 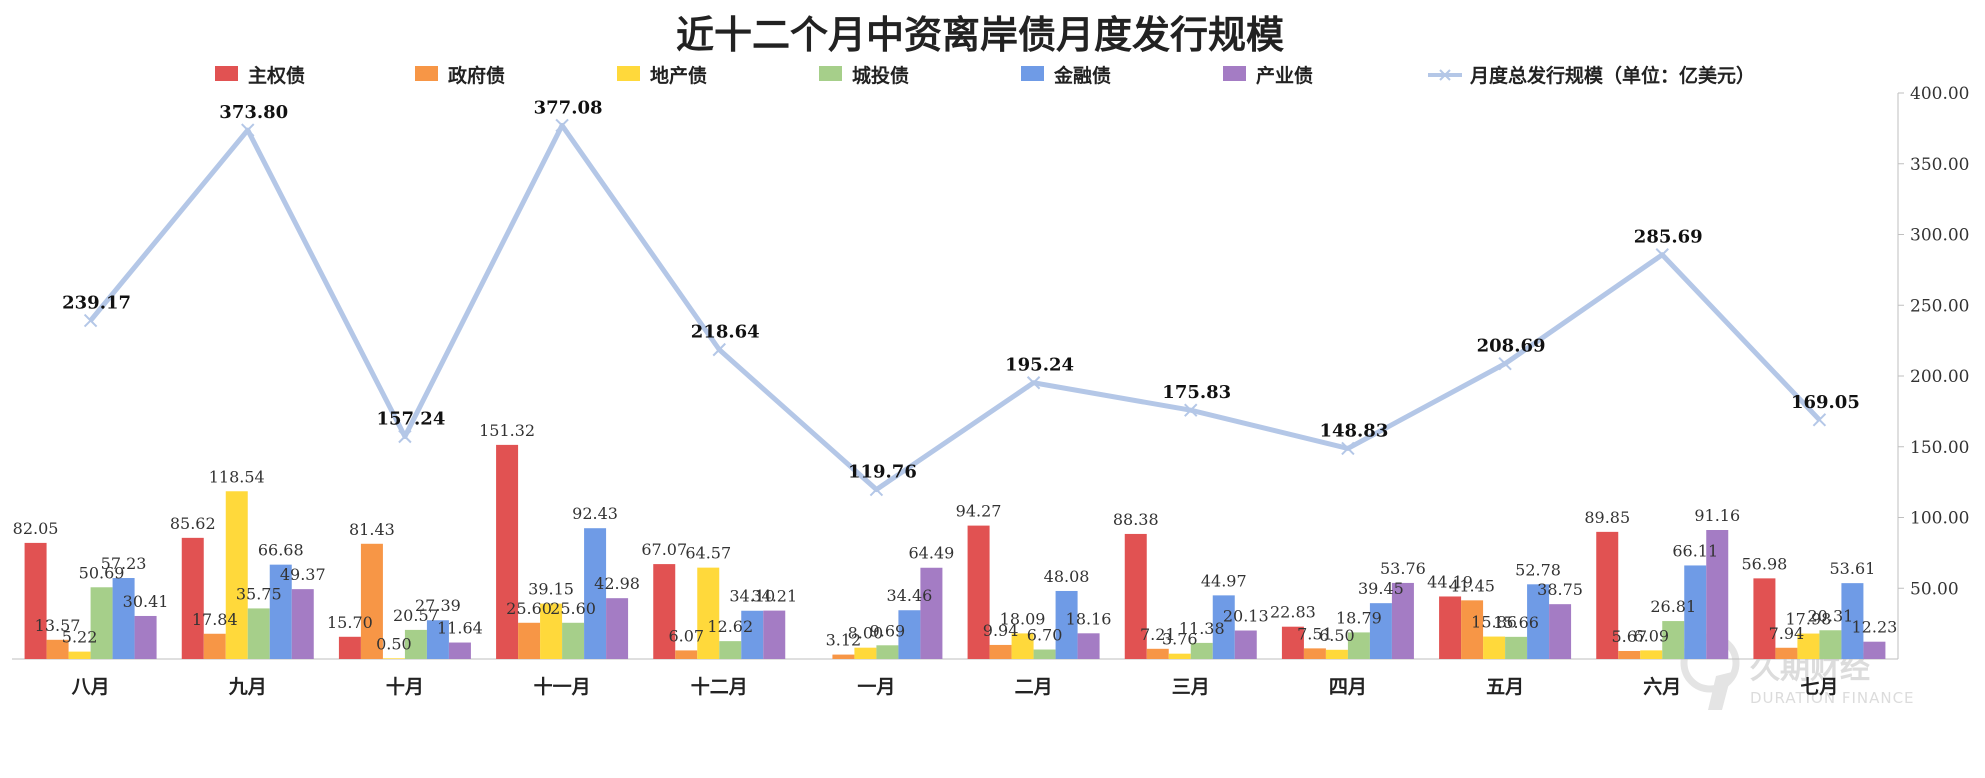 I want to click on bar-value-label: 82.05, so click(x=36, y=528).